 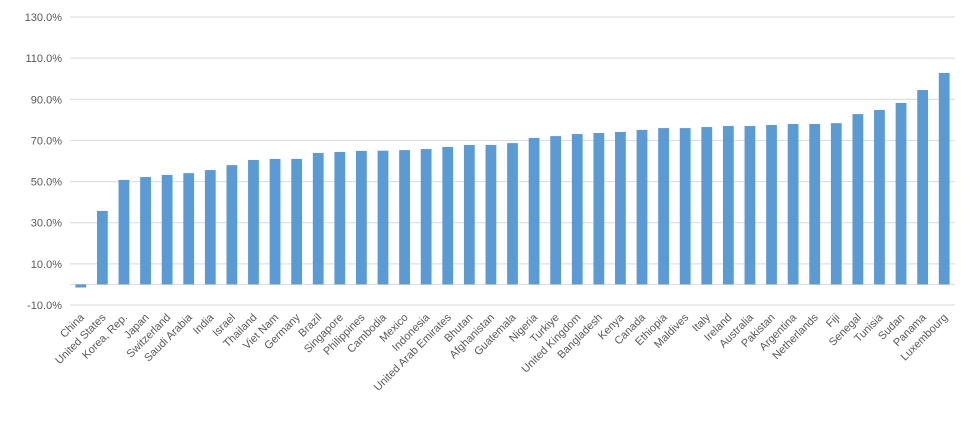 What do you see at coordinates (46, 183) in the screenshot?
I see `y-tick-label: 50.0%` at bounding box center [46, 183].